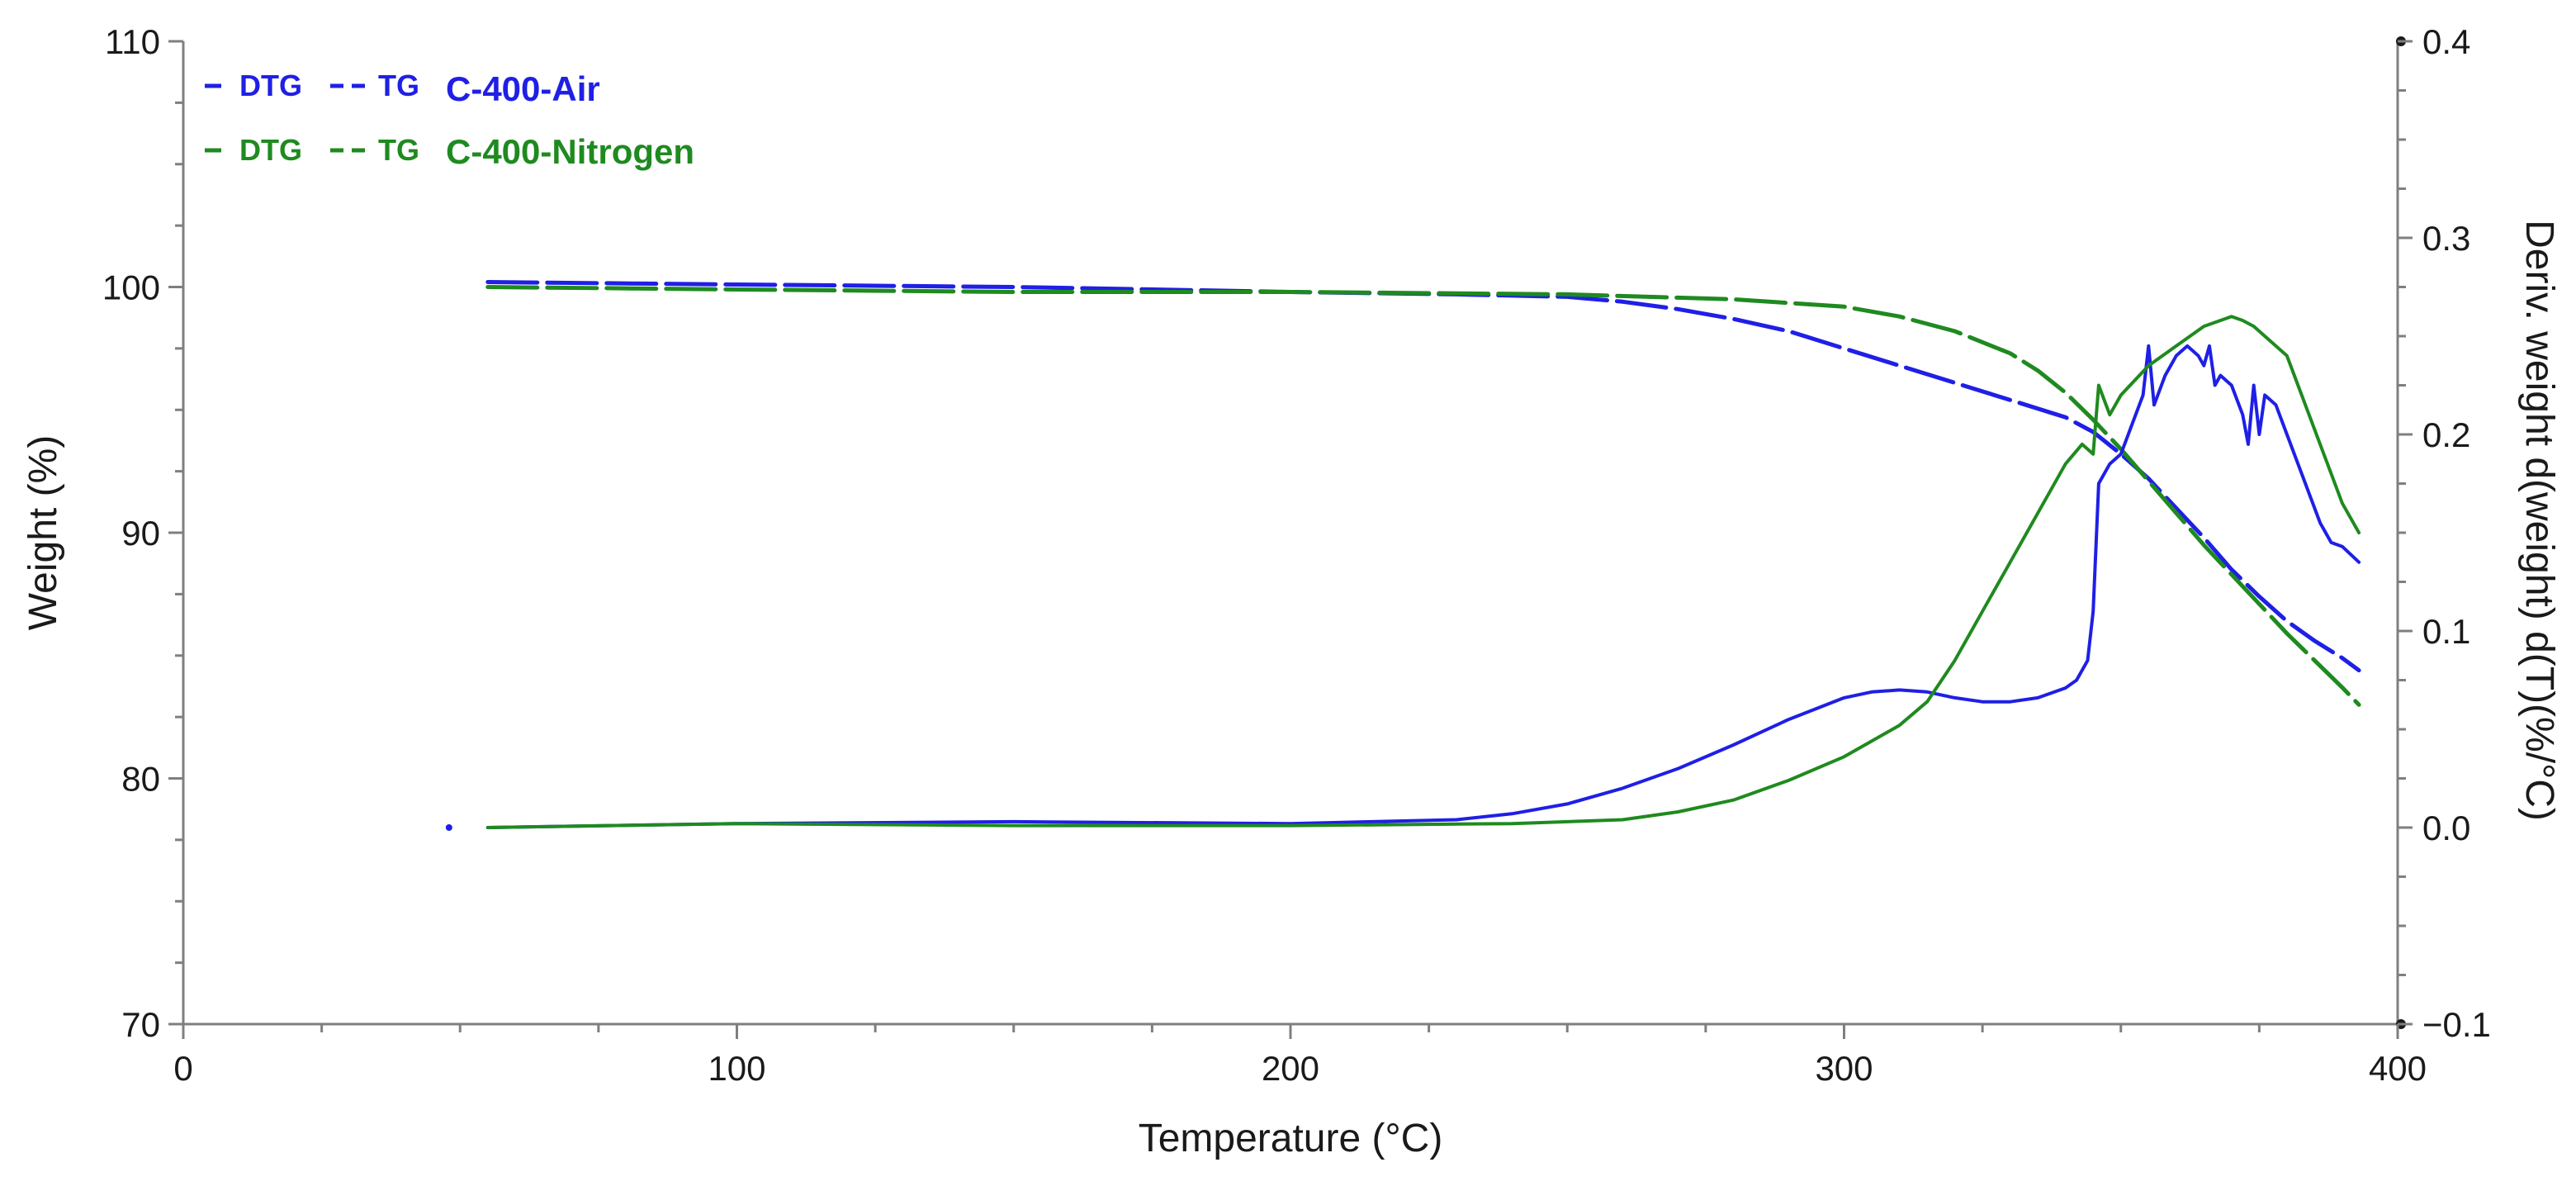  Describe the element at coordinates (1844, 1068) in the screenshot. I see `x-tick-label: 300` at that location.